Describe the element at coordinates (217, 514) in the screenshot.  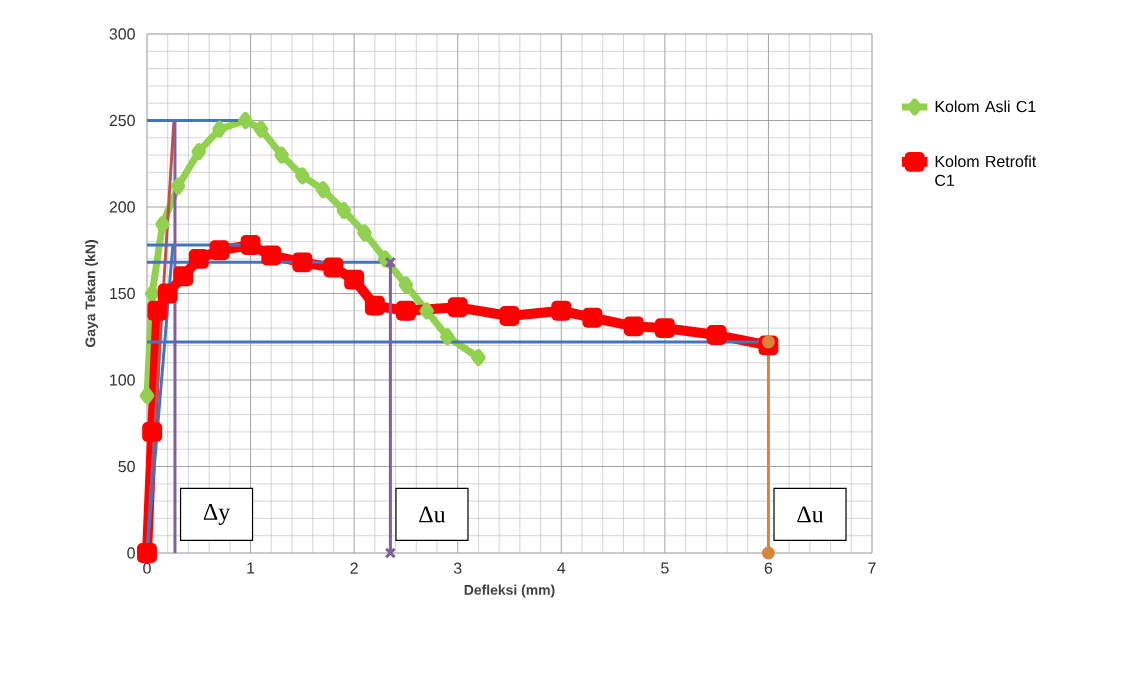
I see `annotation: Δy` at that location.